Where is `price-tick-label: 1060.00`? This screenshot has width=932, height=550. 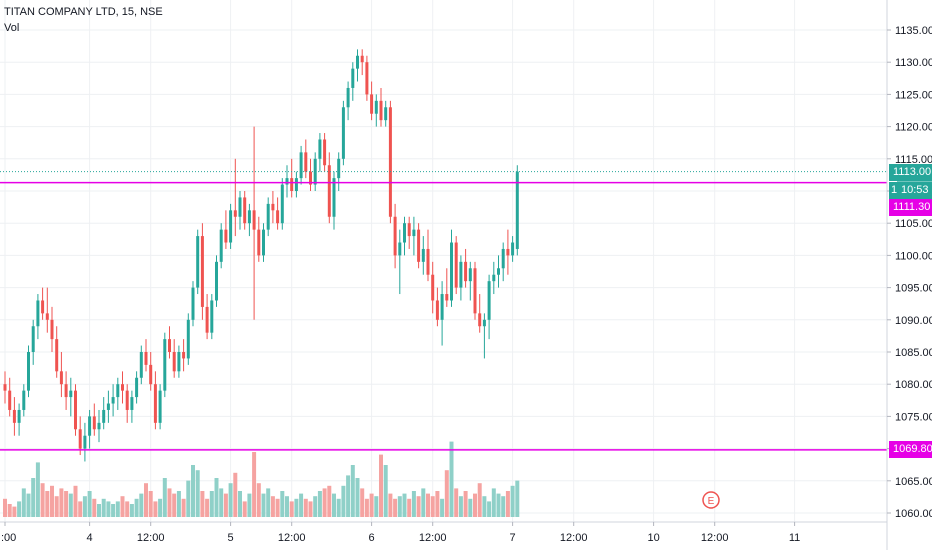
price-tick-label: 1060.00 is located at coordinates (913, 514).